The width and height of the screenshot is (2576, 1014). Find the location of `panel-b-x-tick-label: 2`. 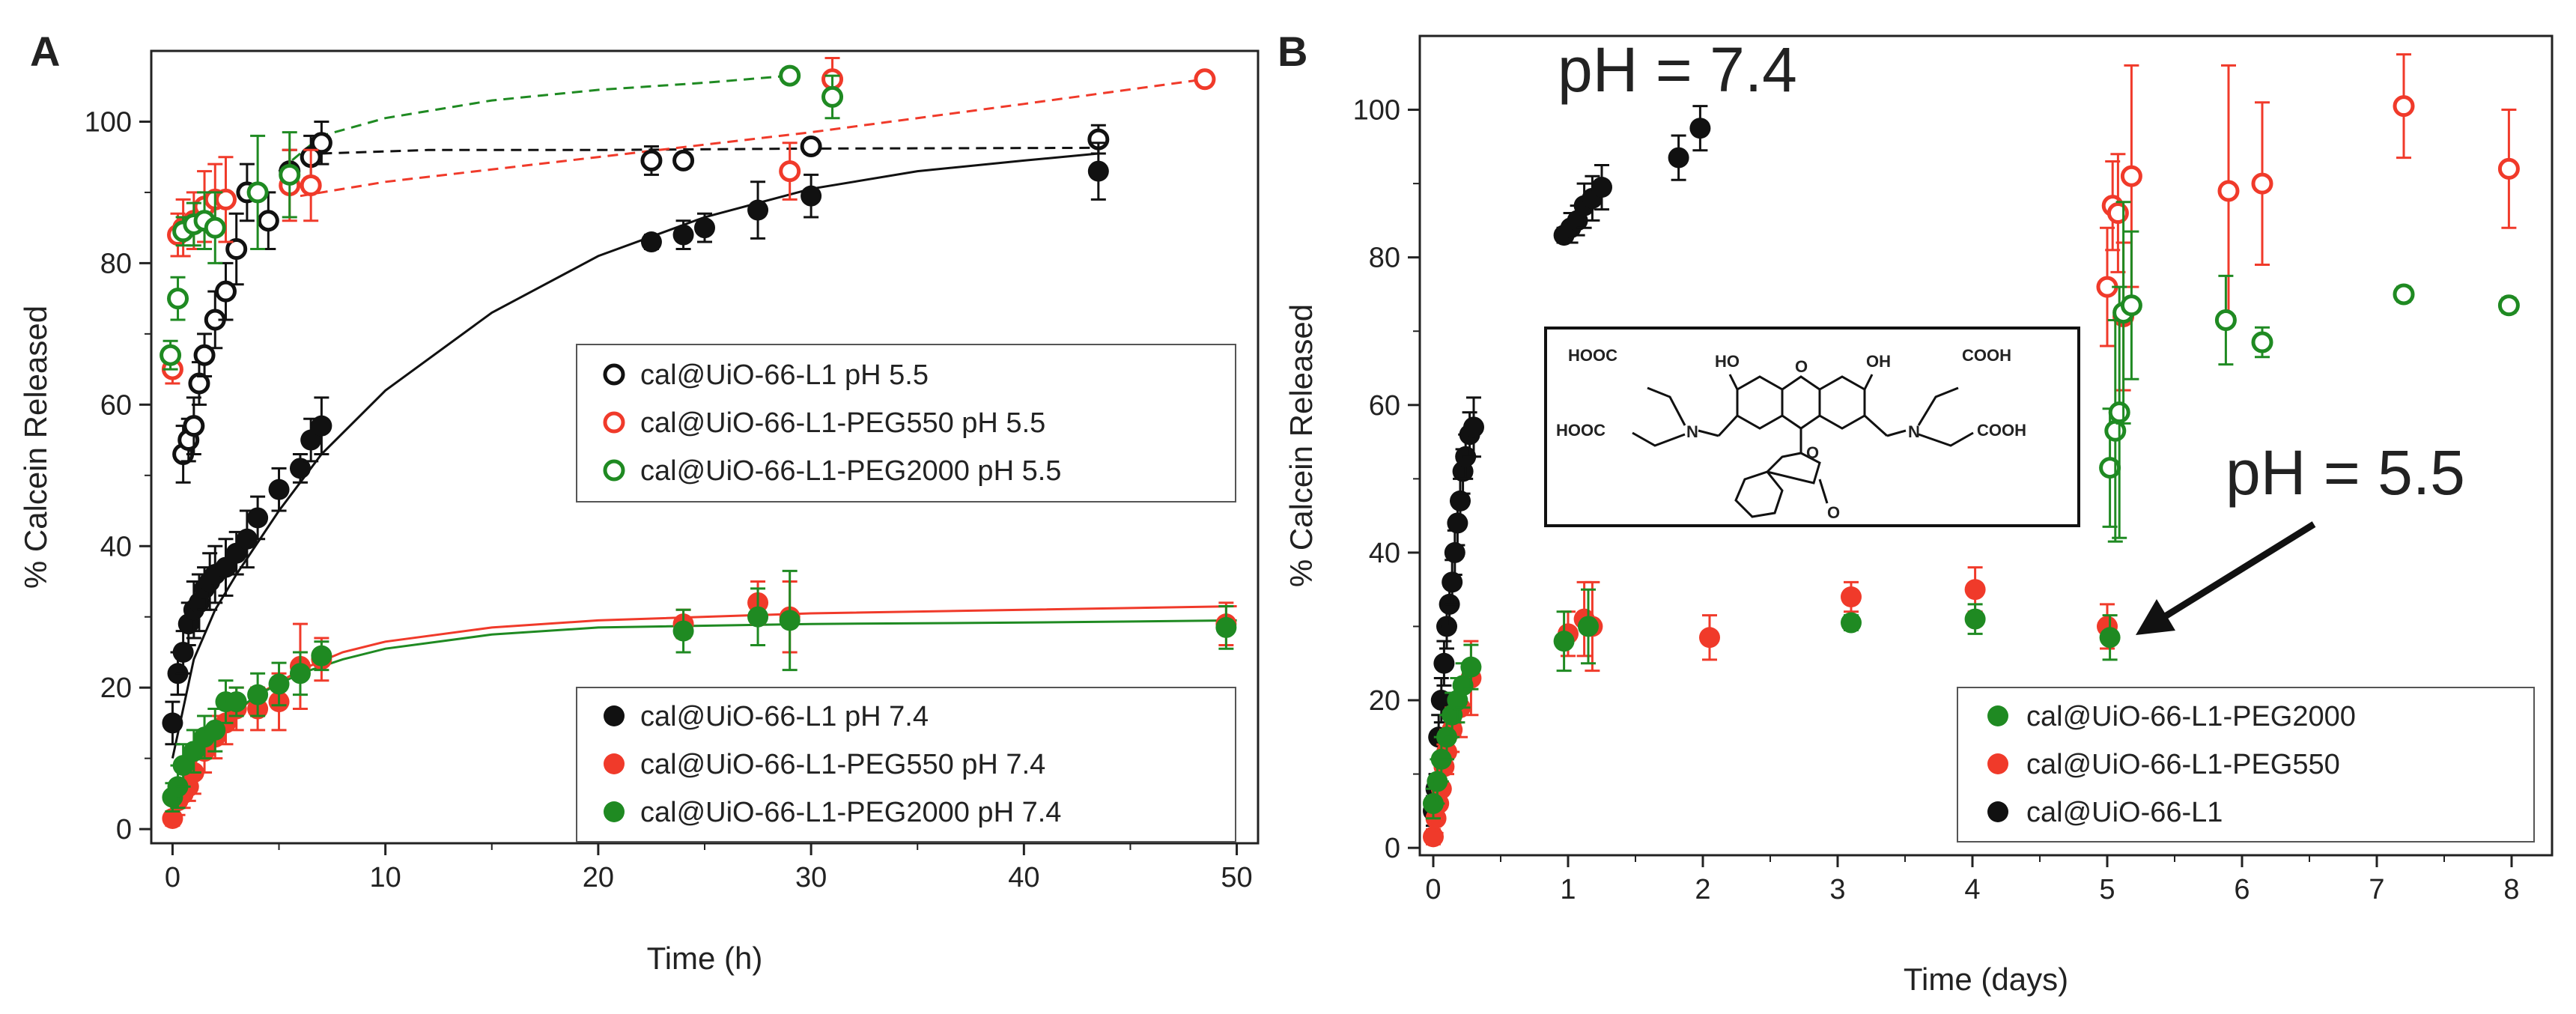

panel-b-x-tick-label: 2 is located at coordinates (1702, 889).